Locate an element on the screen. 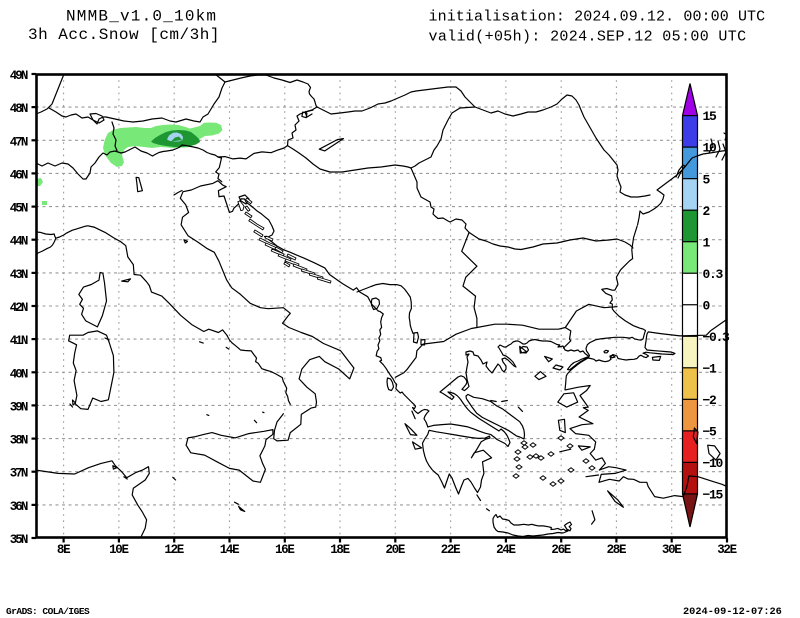  svg-text:valid(+05h): 2024.SEP.12 05:00: valid(+05h): 2024.SEP.12 05:00 UTC is located at coordinates (588, 37).